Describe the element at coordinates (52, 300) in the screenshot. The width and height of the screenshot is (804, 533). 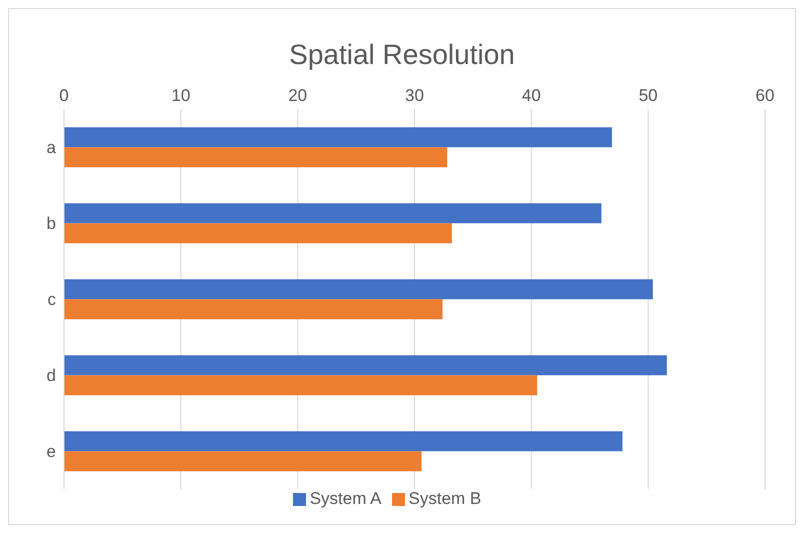
I see `y-tick-label: c` at that location.